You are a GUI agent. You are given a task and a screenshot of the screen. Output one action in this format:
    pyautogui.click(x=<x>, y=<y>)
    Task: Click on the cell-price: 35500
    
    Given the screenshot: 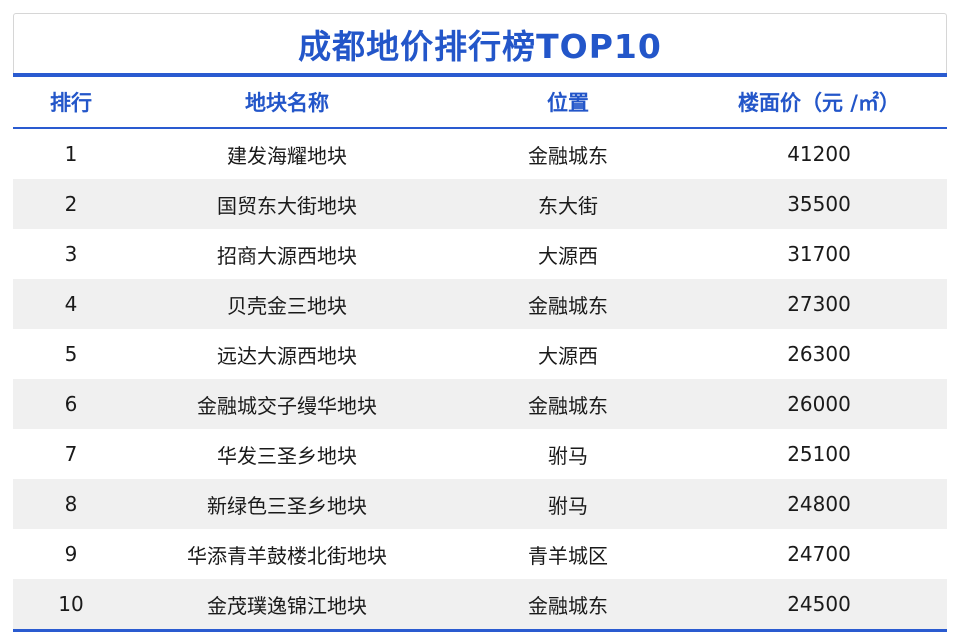 What is the action you would take?
    pyautogui.click(x=819, y=204)
    